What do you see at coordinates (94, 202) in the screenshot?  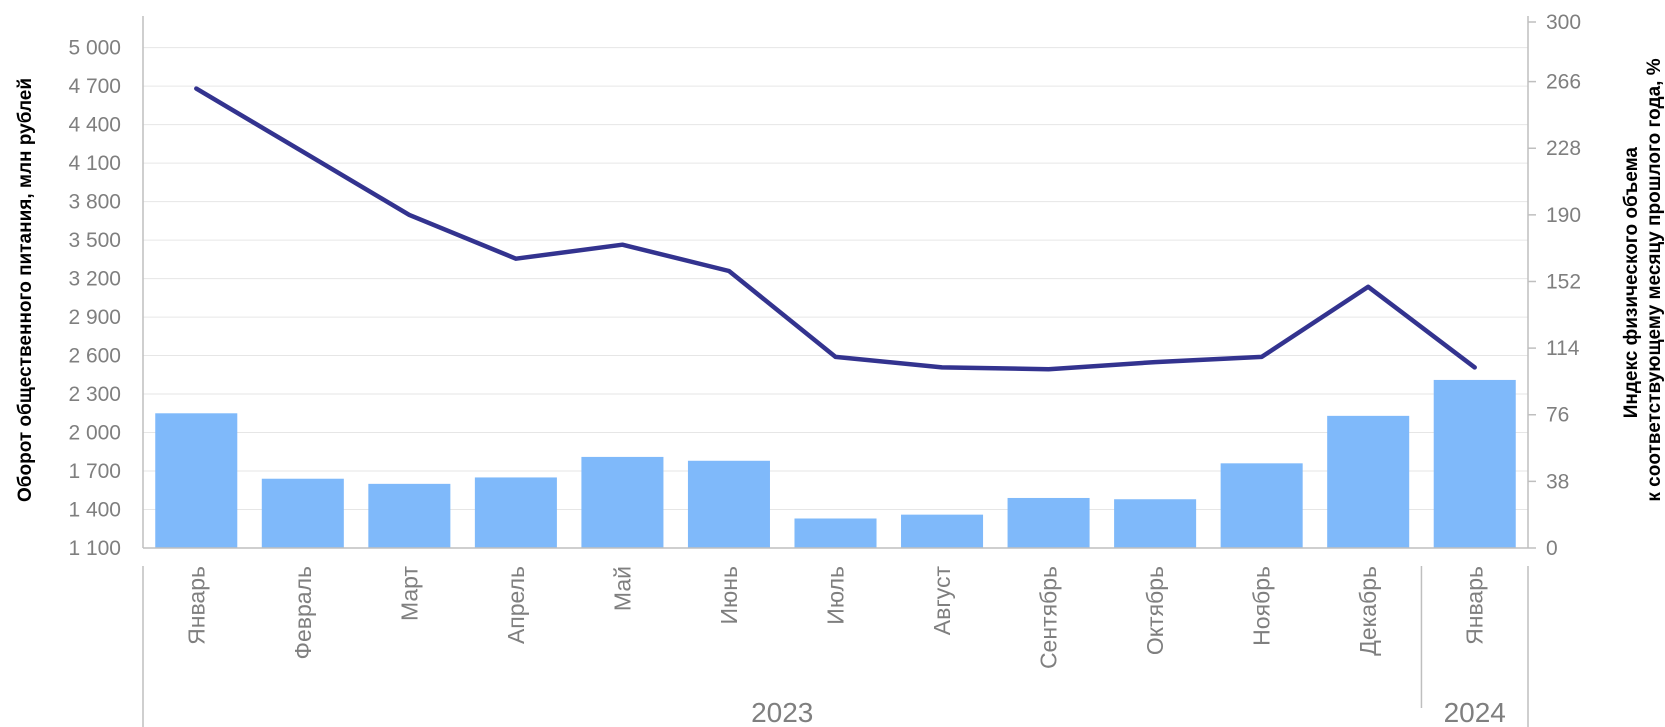 I see `y-tick-label: 3 800` at bounding box center [94, 202].